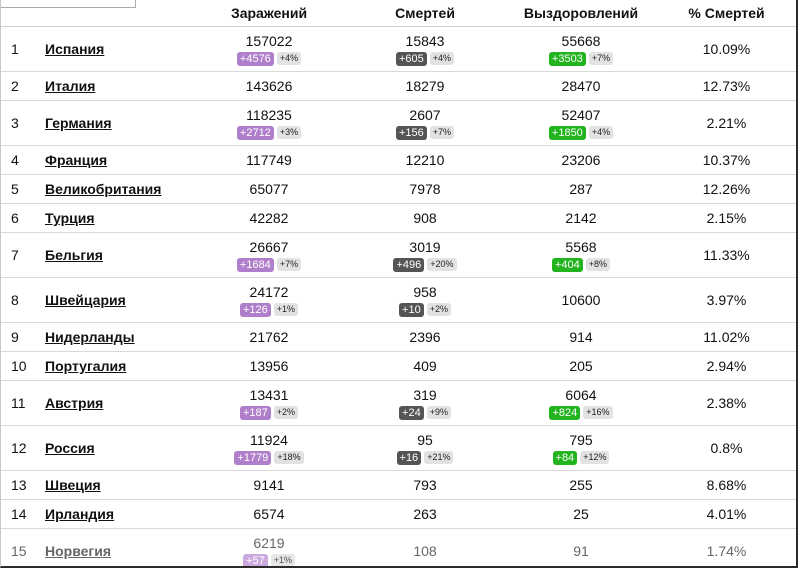 The width and height of the screenshot is (798, 569). I want to click on recovered-value: 287, so click(581, 189).